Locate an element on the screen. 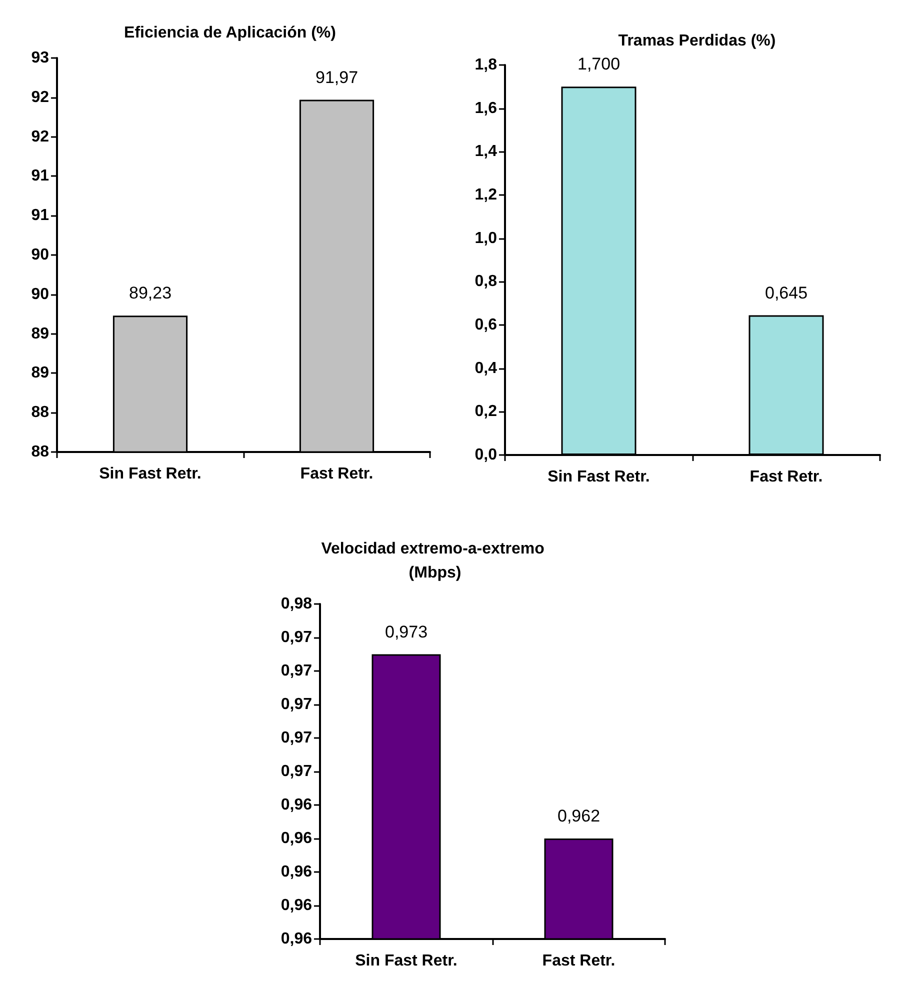  y-tick-label: 1,4 is located at coordinates (486, 151).